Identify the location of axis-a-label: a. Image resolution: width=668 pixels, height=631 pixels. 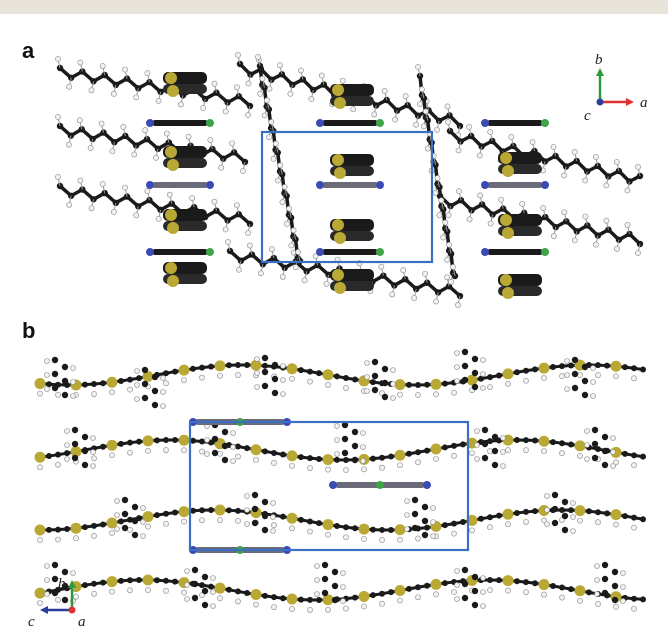
(82, 622).